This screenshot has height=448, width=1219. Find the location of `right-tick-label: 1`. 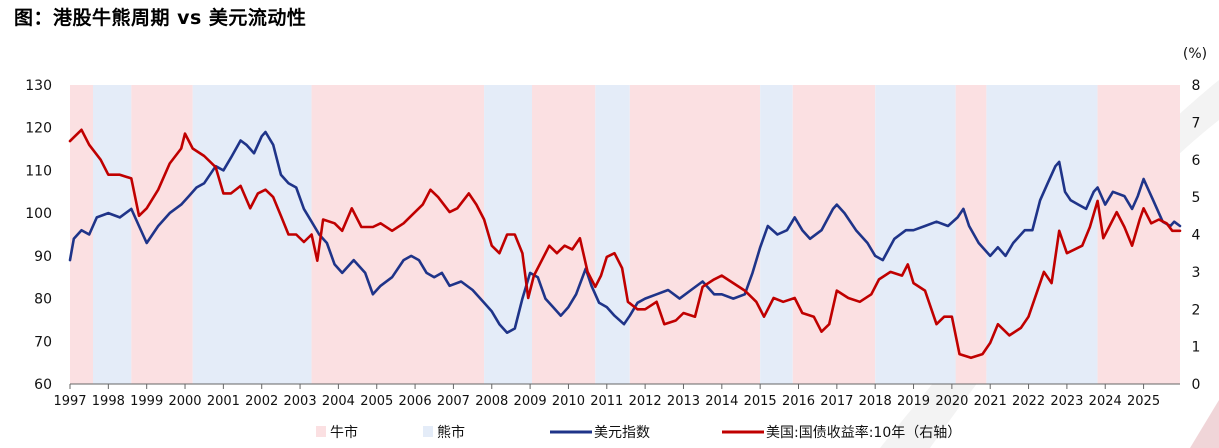

right-tick-label: 1 is located at coordinates (1196, 348).